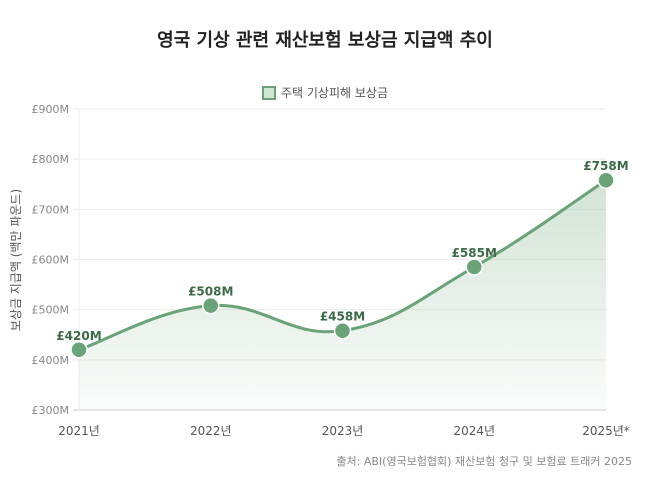  What do you see at coordinates (343, 431) in the screenshot?
I see `x-tick-label: 2023년` at bounding box center [343, 431].